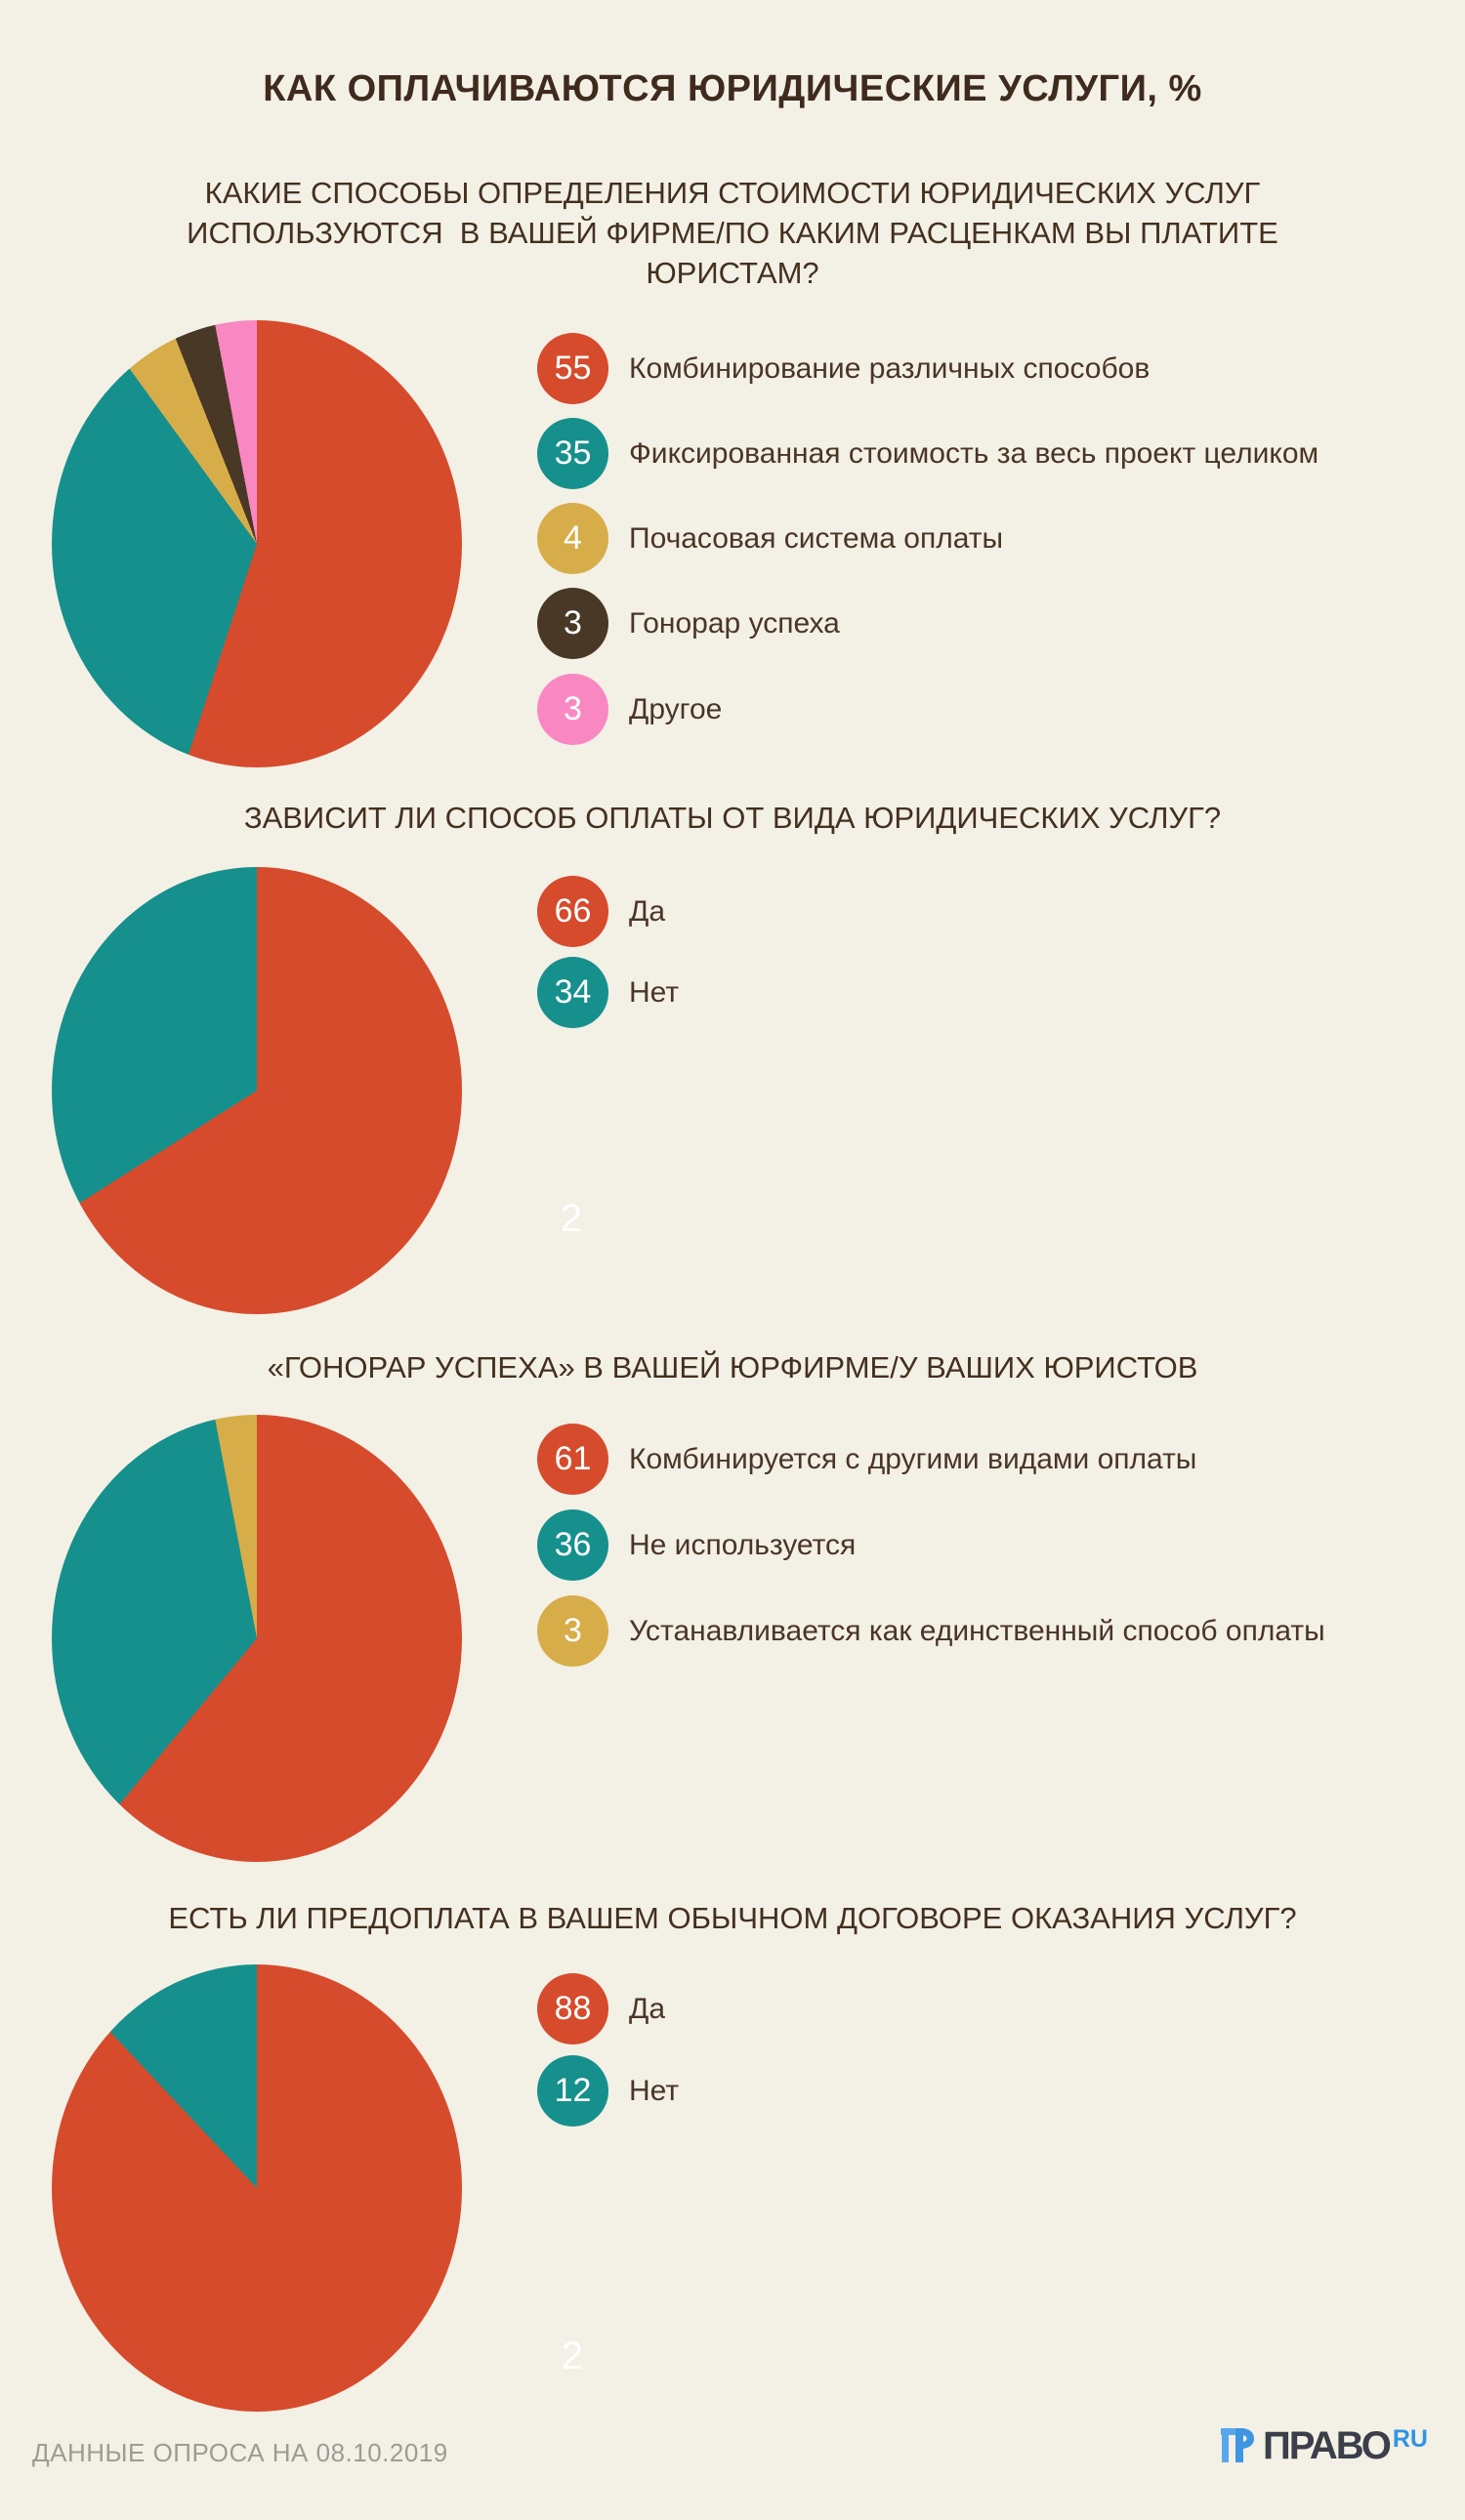  I want to click on pie-chart-prepayment, so click(257, 2188).